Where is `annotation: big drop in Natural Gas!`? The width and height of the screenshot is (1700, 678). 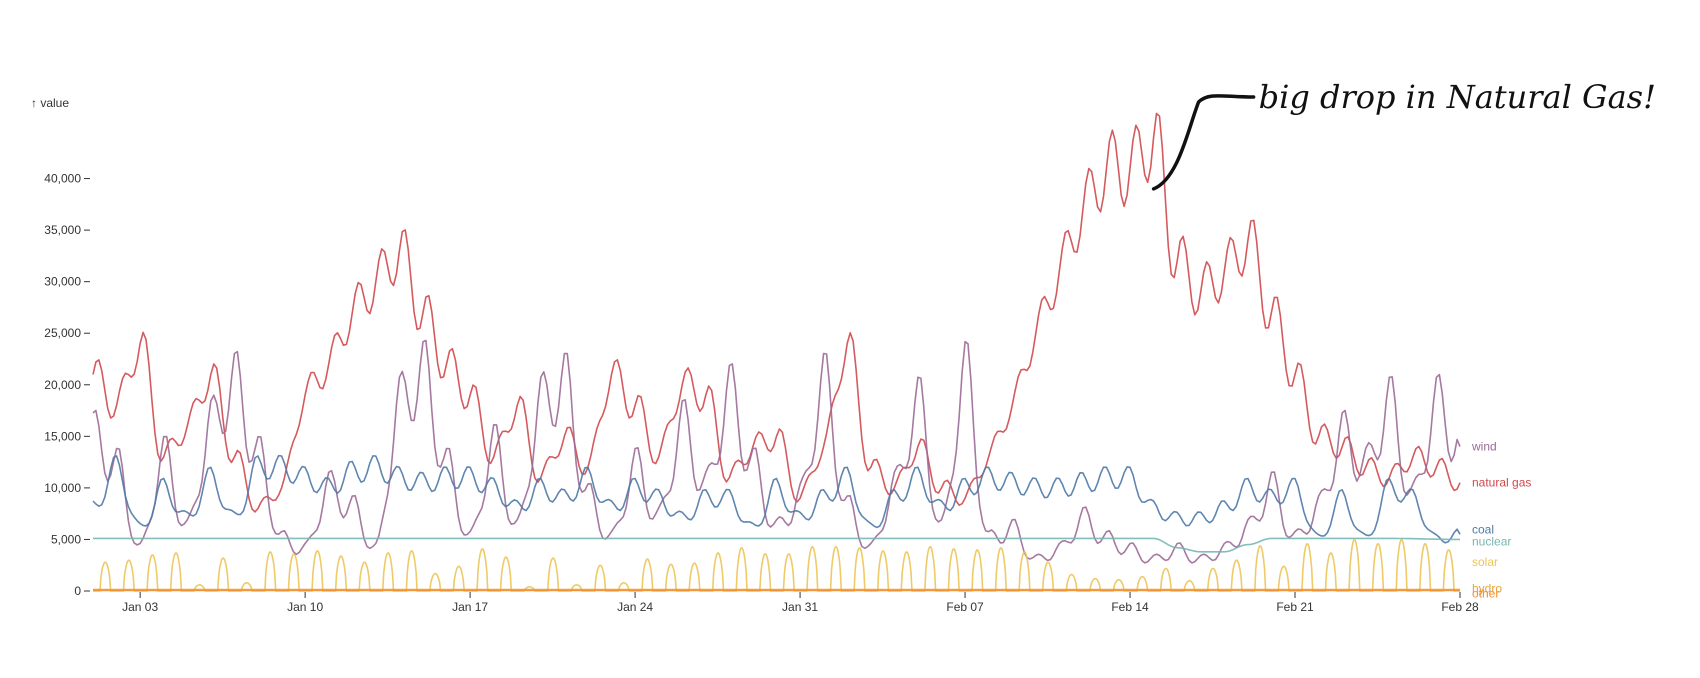 annotation: big drop in Natural Gas! is located at coordinates (1403, 134).